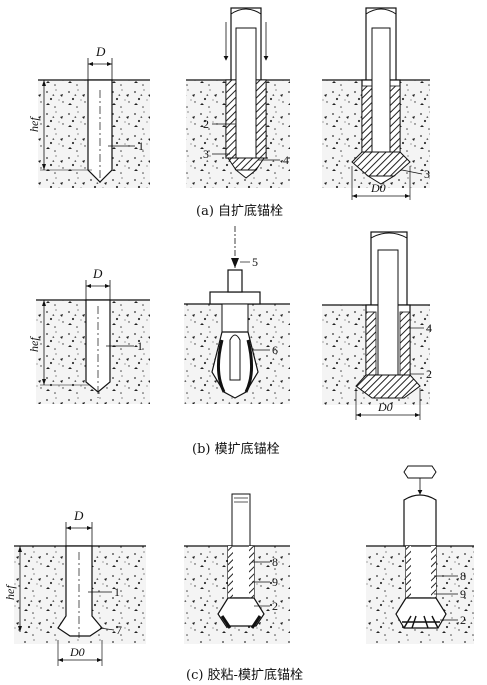  I want to click on callout-label: 7, so click(119, 630).